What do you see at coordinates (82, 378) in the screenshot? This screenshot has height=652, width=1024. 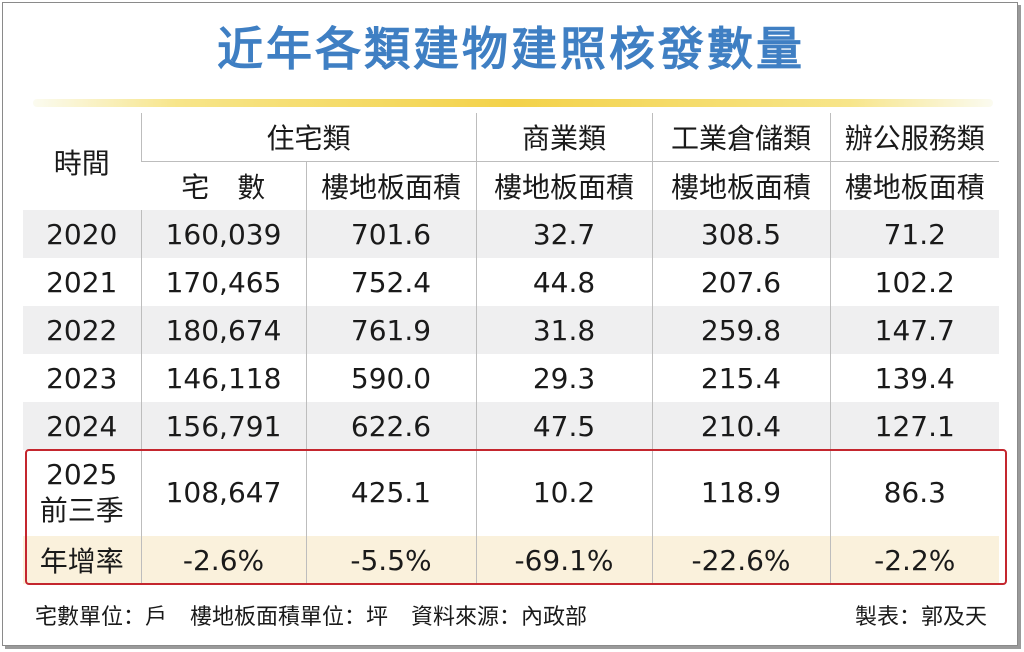 I see `row-period: 2023` at bounding box center [82, 378].